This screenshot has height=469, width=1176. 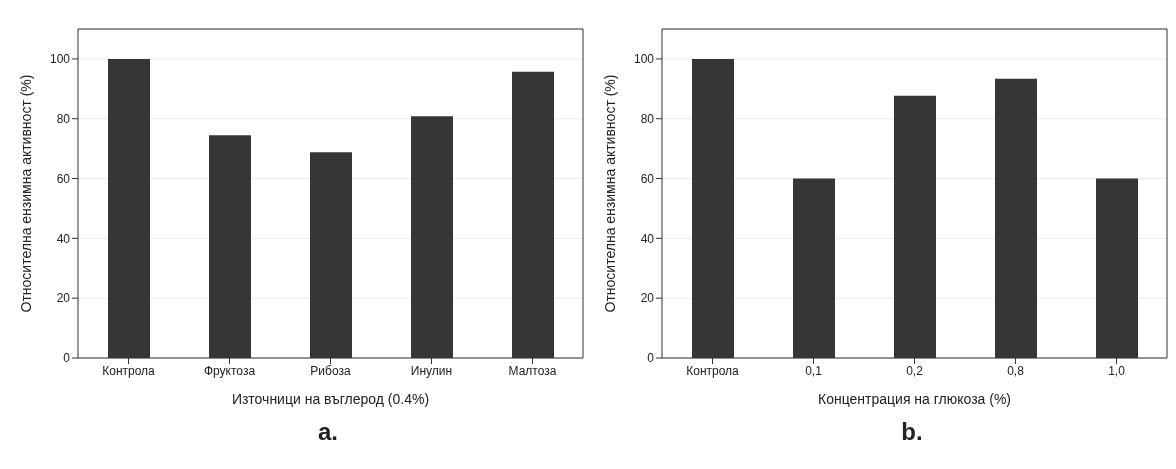 What do you see at coordinates (431, 370) in the screenshot?
I see `x-tick-label: Инулин` at bounding box center [431, 370].